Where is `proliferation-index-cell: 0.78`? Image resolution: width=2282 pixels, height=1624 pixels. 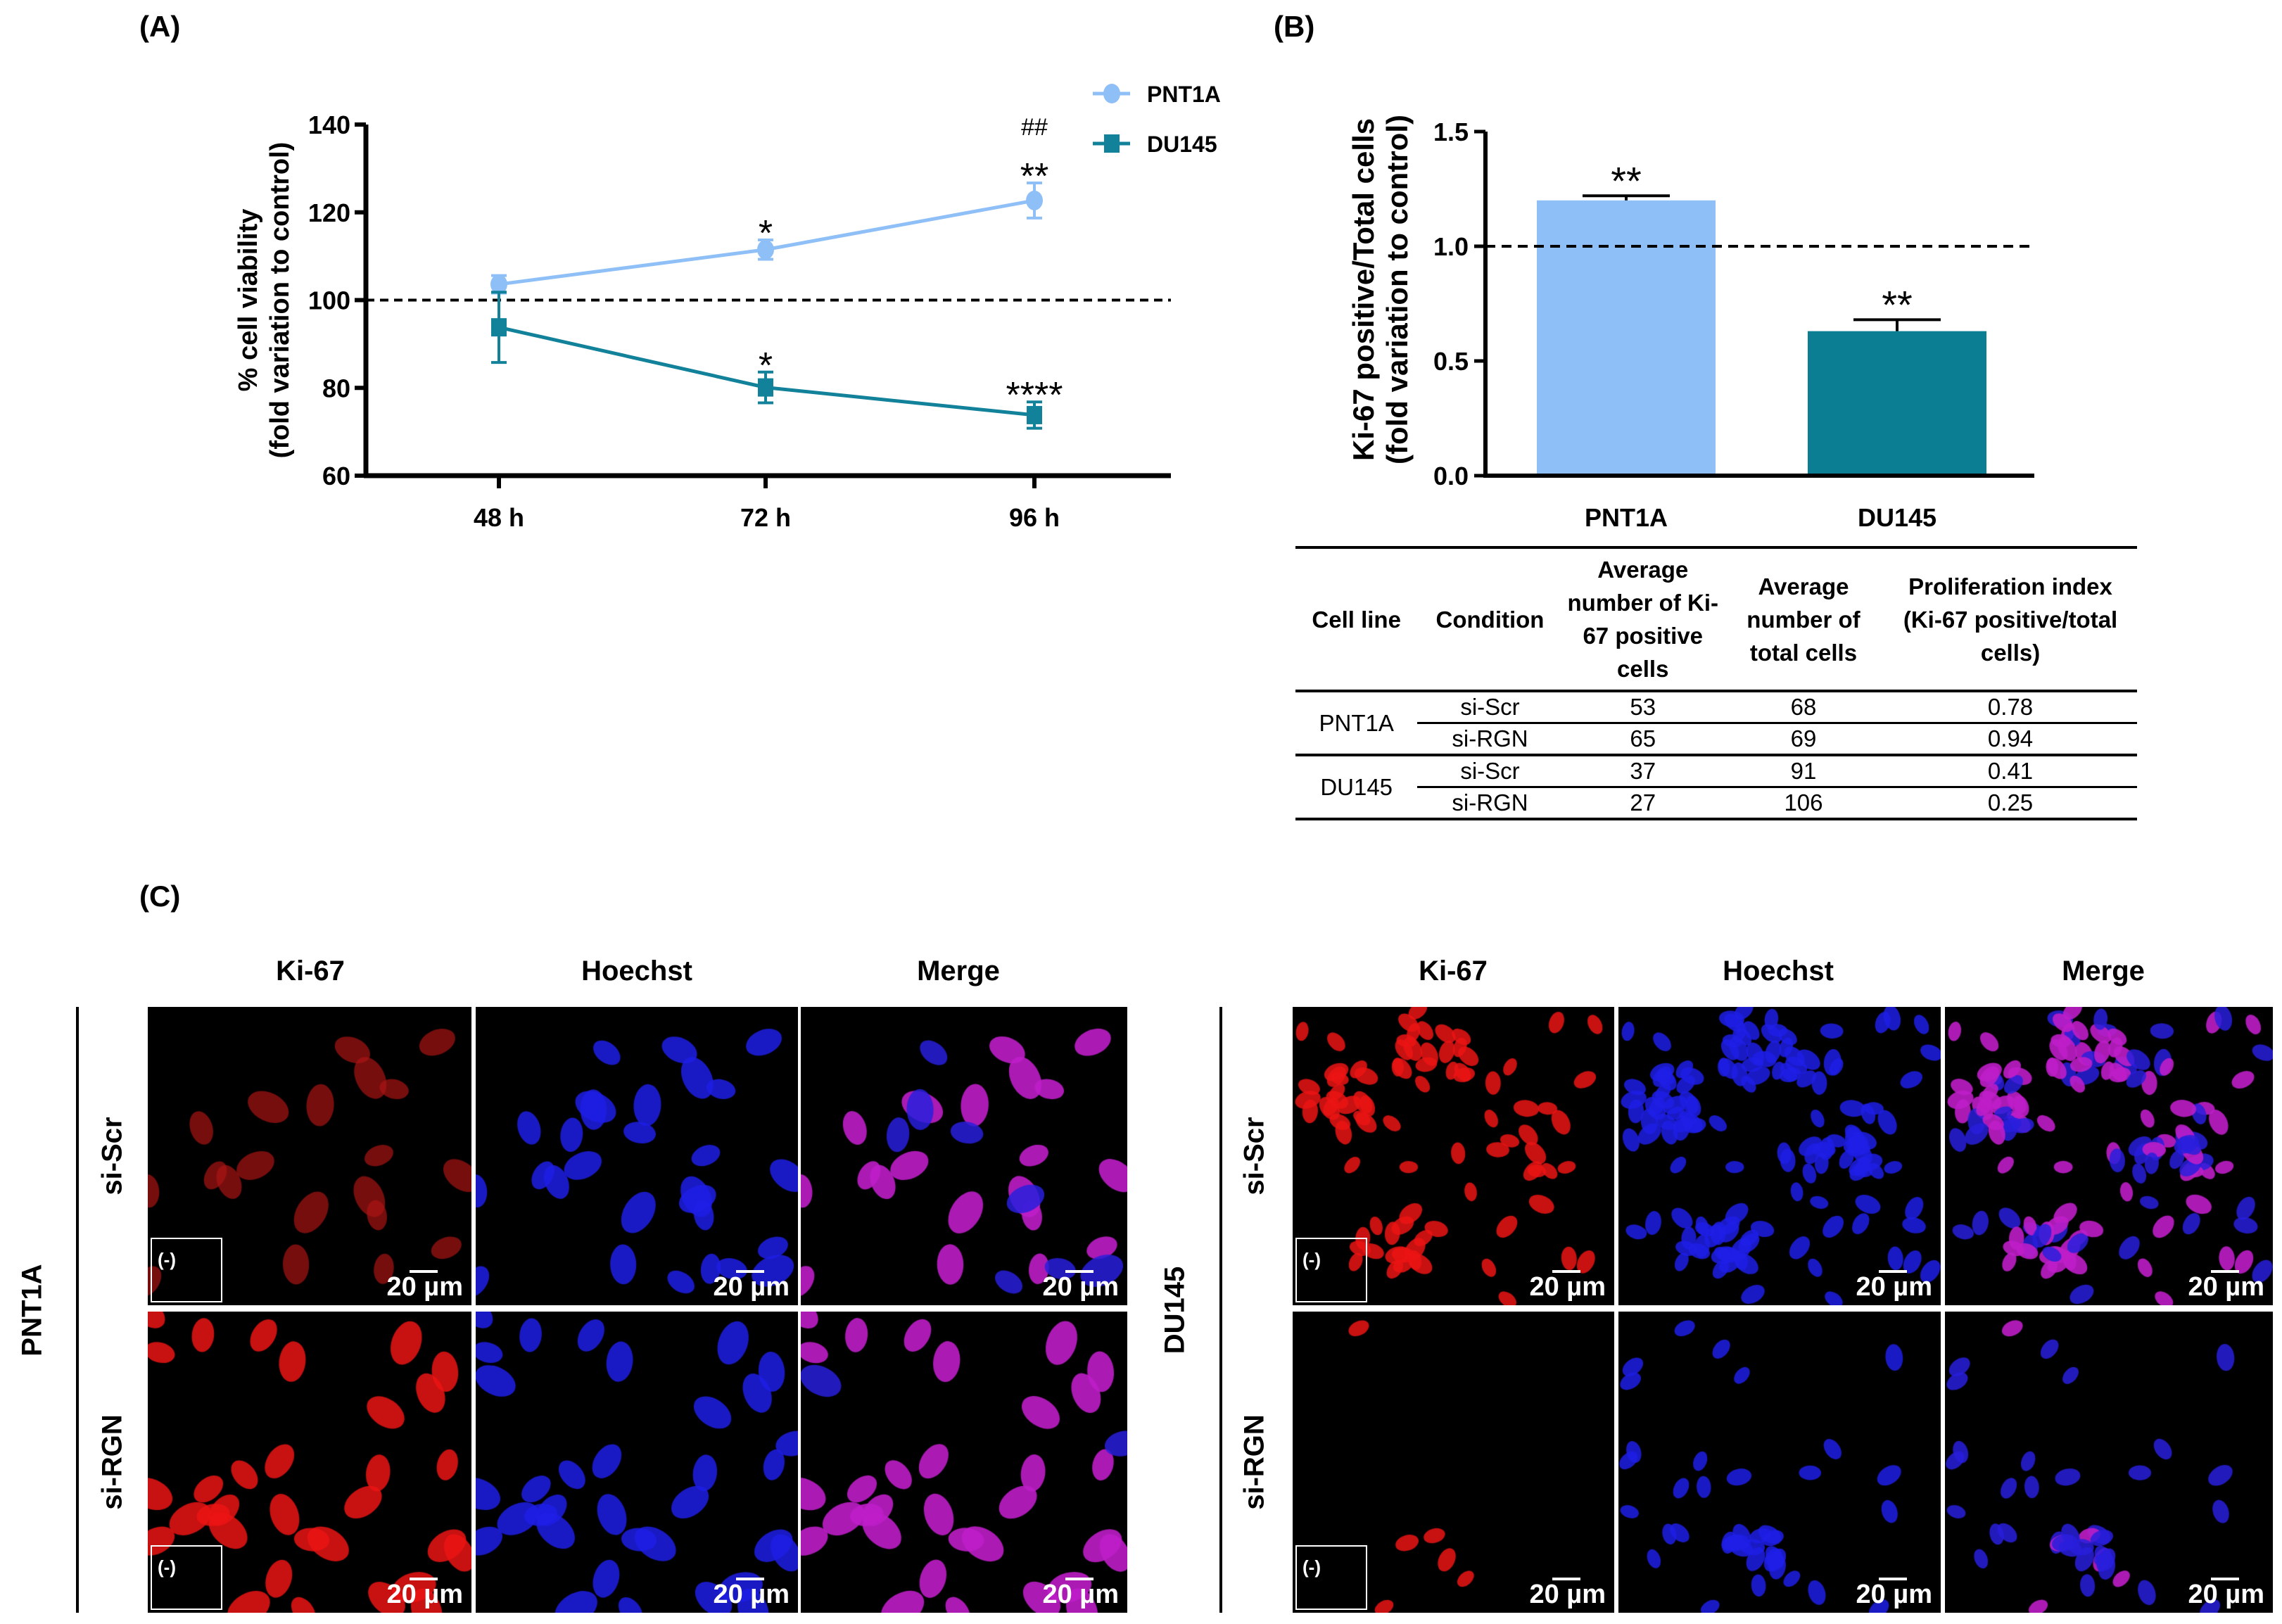 proliferation-index-cell: 0.78 is located at coordinates (2010, 707).